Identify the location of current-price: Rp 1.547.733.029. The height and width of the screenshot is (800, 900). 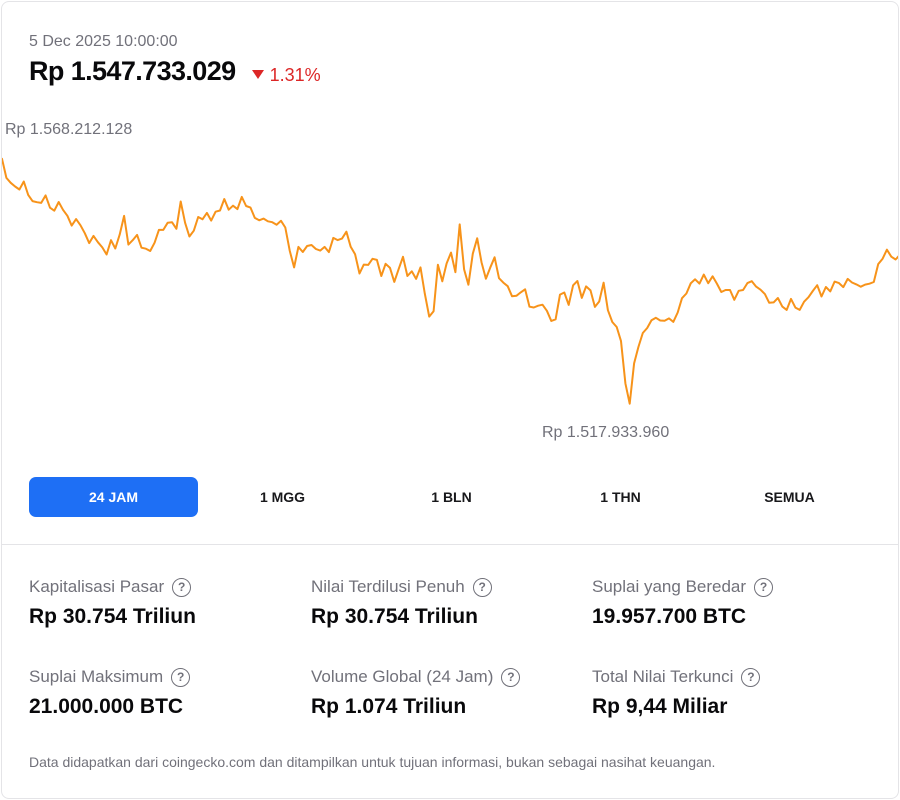
(132, 71).